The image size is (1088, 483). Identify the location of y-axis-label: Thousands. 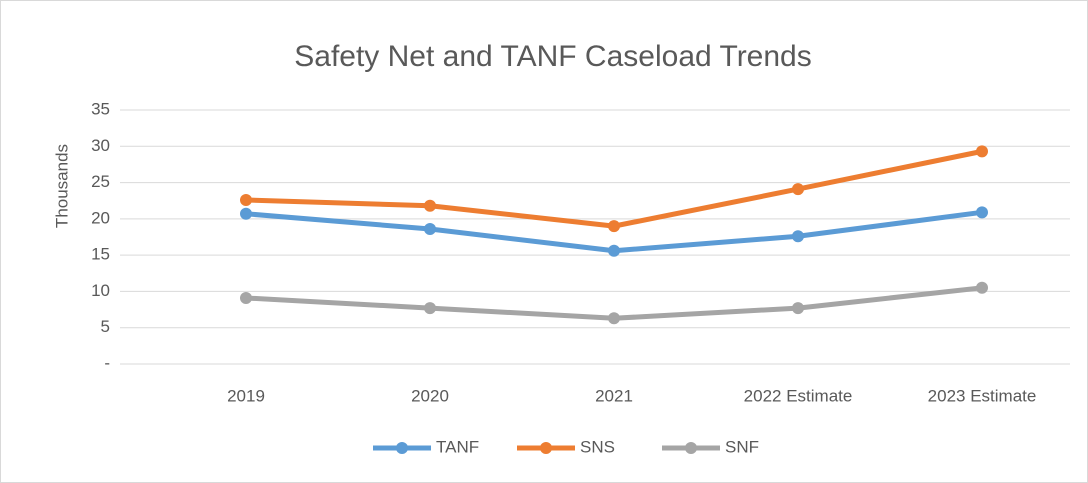
(61, 186).